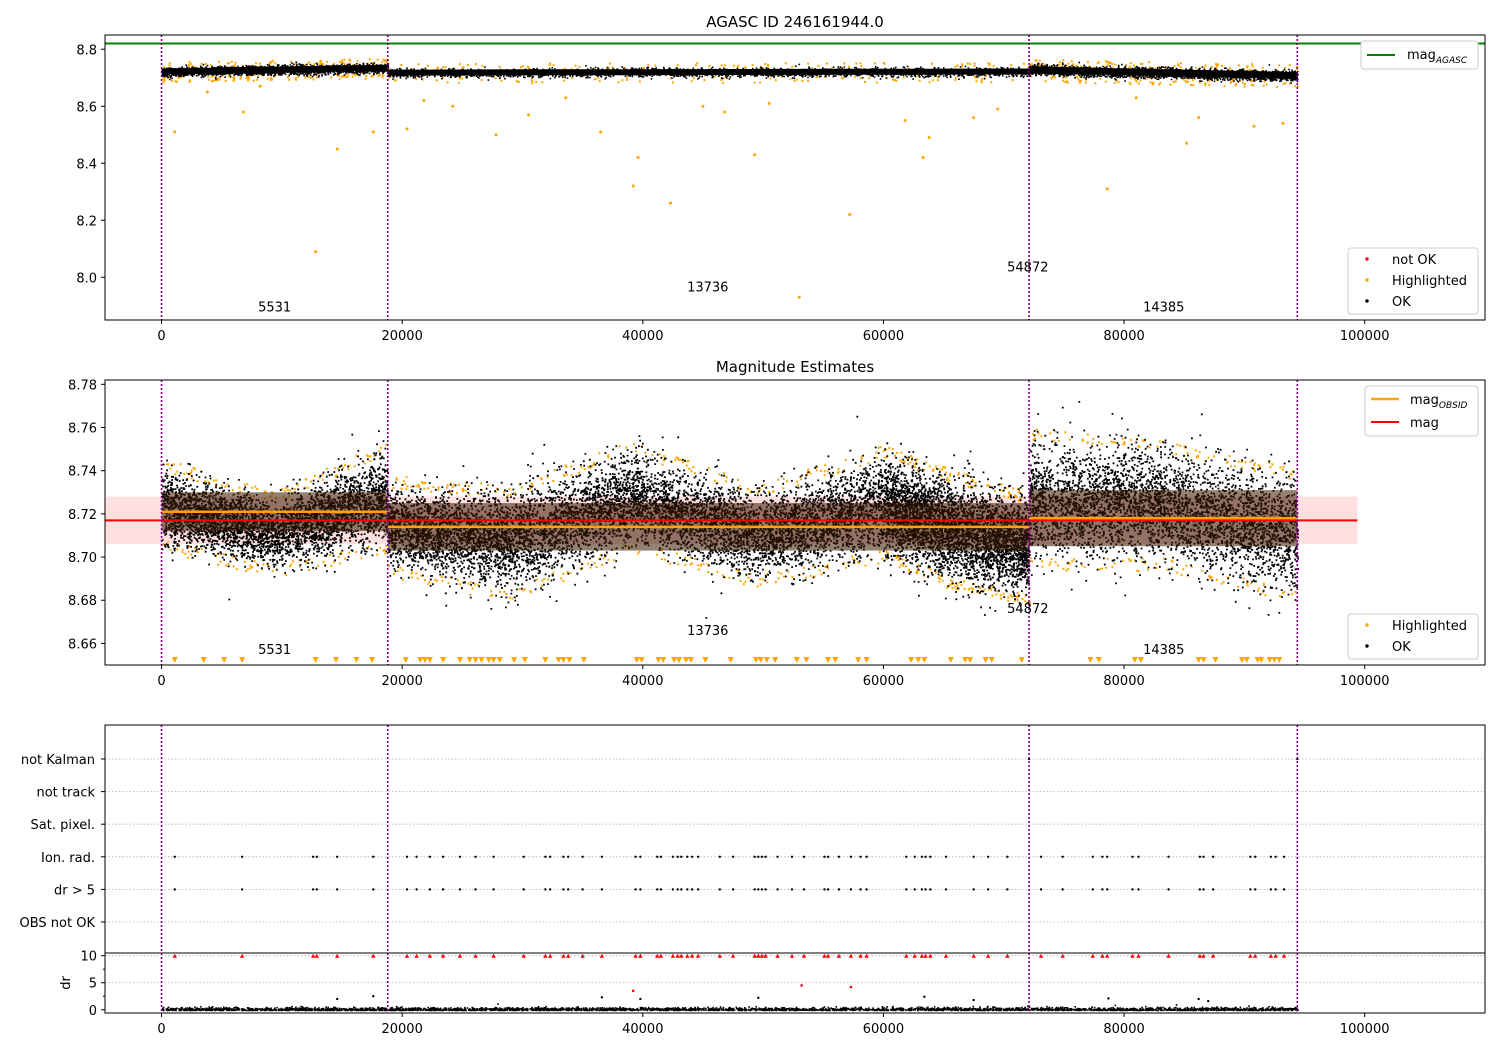 The image size is (1500, 1050). What do you see at coordinates (274, 69) in the screenshot?
I see `ok-data-band` at bounding box center [274, 69].